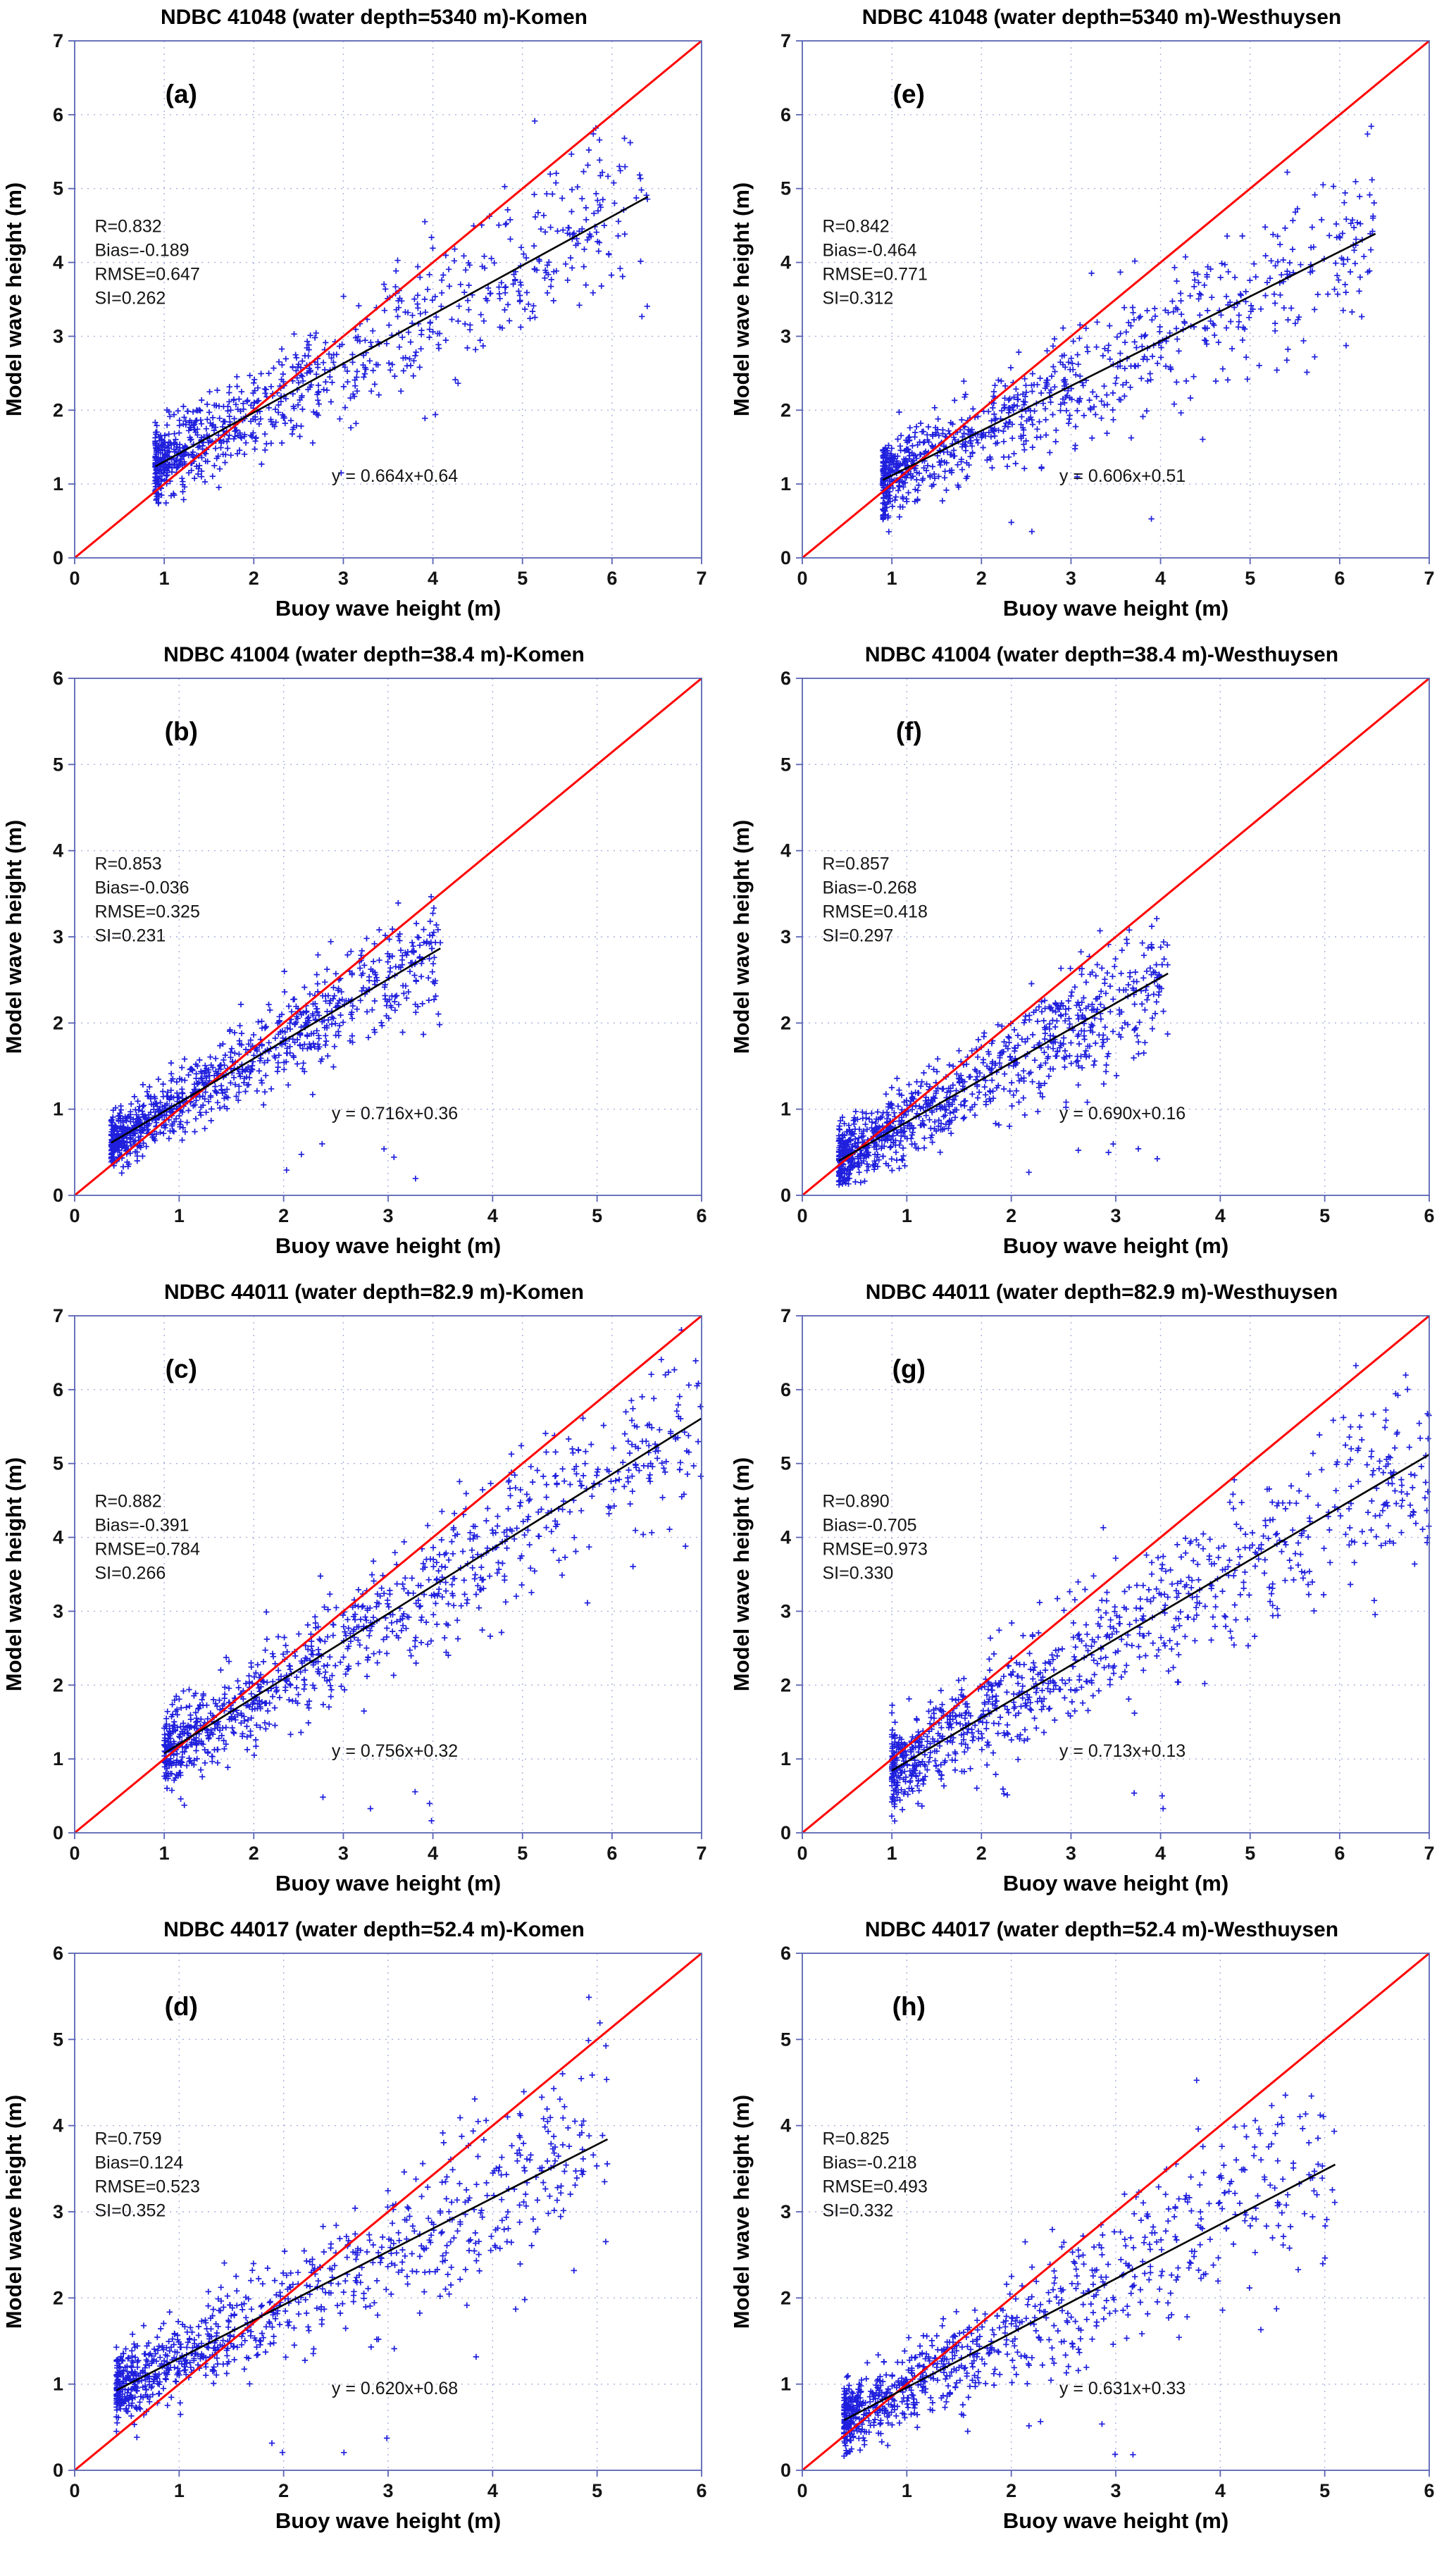 Image resolution: width=1456 pixels, height=2552 pixels. Describe the element at coordinates (869, 1526) in the screenshot. I see `stats-line: Bias=-0.705` at that location.